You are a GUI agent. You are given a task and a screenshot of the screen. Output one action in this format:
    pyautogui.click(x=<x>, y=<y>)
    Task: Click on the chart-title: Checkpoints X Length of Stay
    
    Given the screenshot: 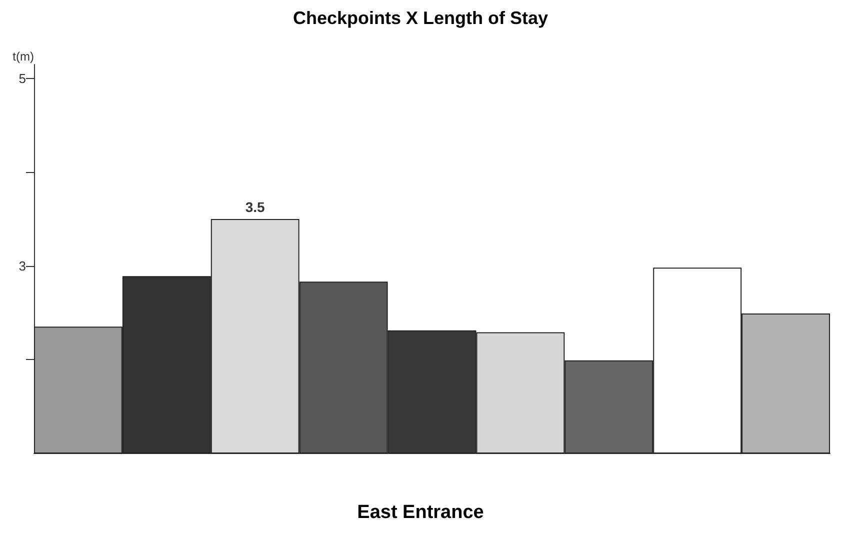 What is the action you would take?
    pyautogui.click(x=420, y=18)
    